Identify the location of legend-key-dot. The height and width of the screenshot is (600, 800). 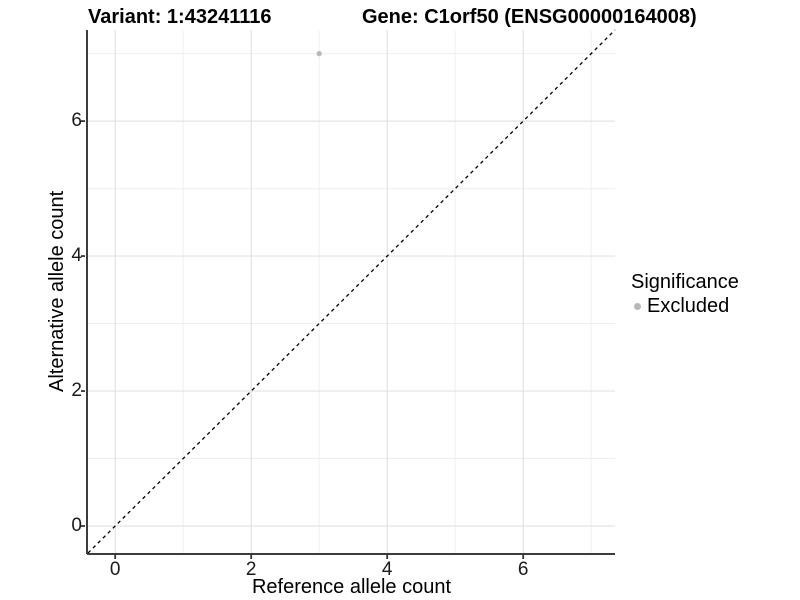
(637, 306).